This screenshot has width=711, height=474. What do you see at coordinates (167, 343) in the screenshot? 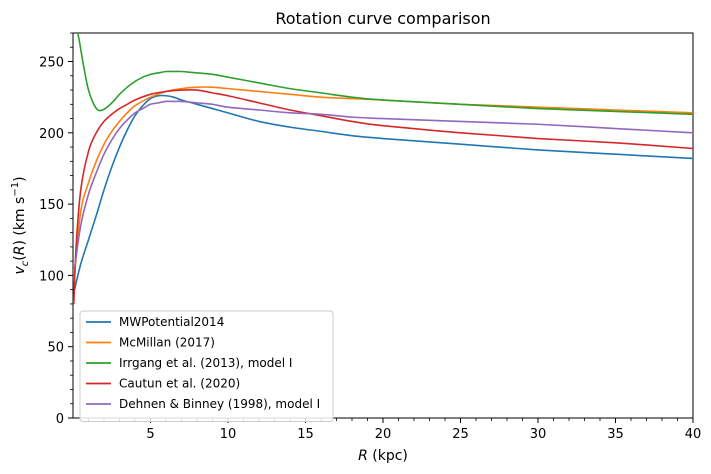
I see `legend-label-2: McMillan (2017)` at bounding box center [167, 343].